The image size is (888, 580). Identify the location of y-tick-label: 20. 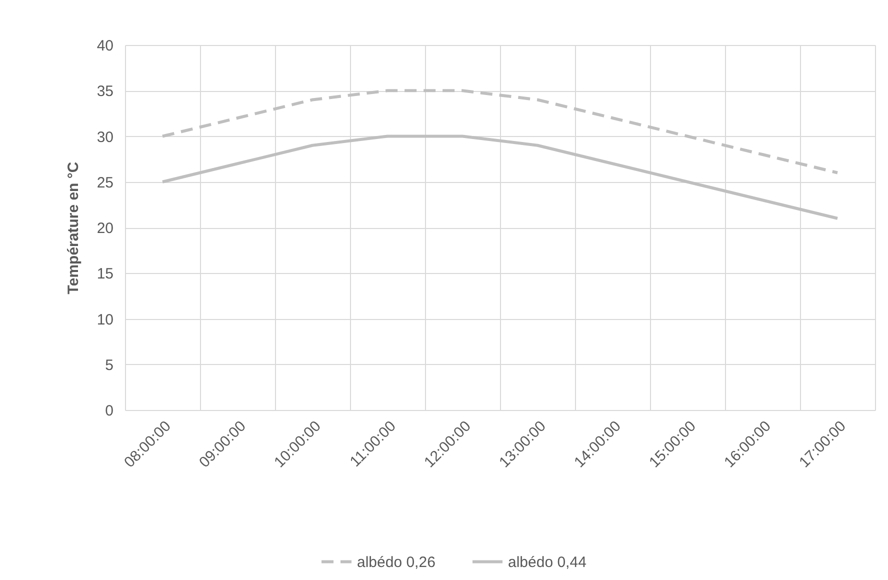
(105, 228).